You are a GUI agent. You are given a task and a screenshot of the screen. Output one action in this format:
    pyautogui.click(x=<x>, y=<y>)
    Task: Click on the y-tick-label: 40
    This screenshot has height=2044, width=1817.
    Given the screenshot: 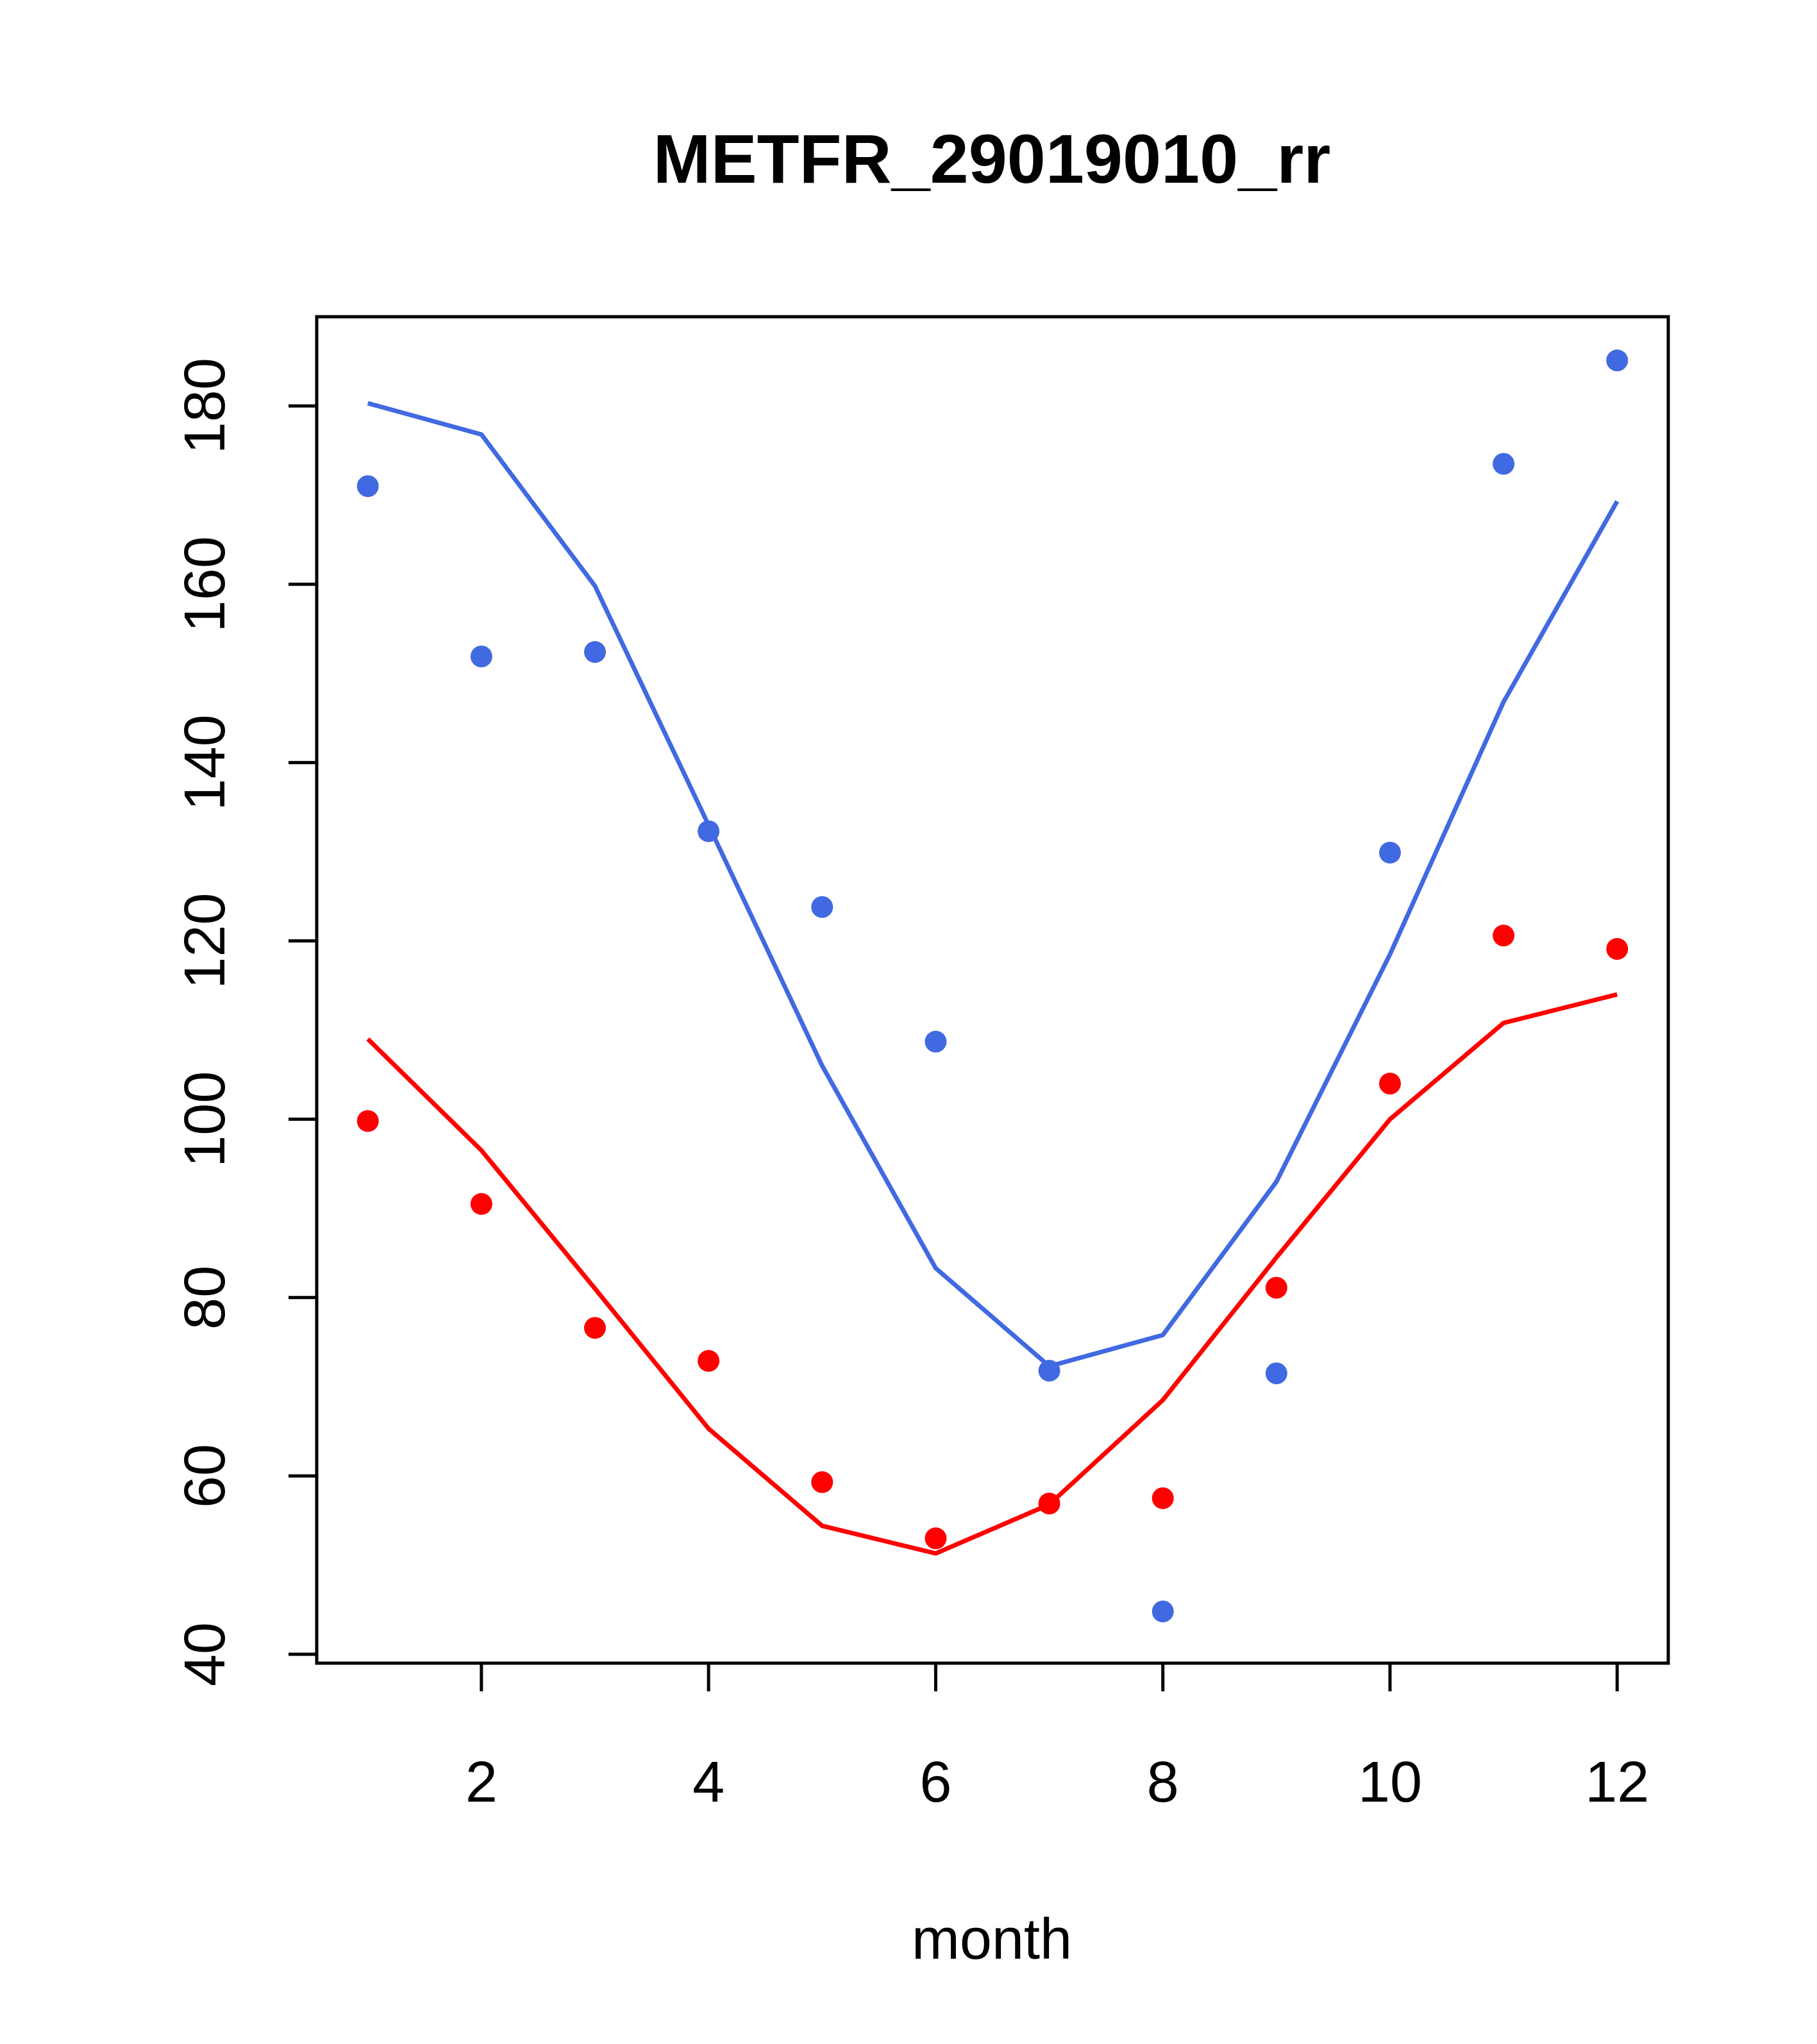 What is the action you would take?
    pyautogui.click(x=205, y=1654)
    